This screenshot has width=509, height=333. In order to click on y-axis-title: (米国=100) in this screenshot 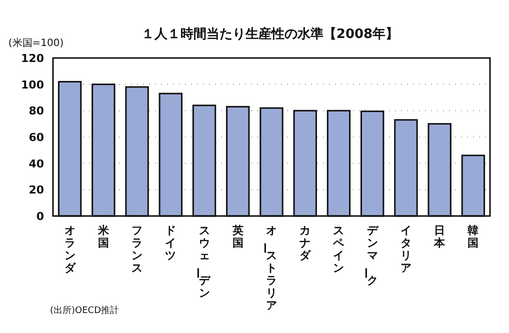, I will do `click(36, 43)`.